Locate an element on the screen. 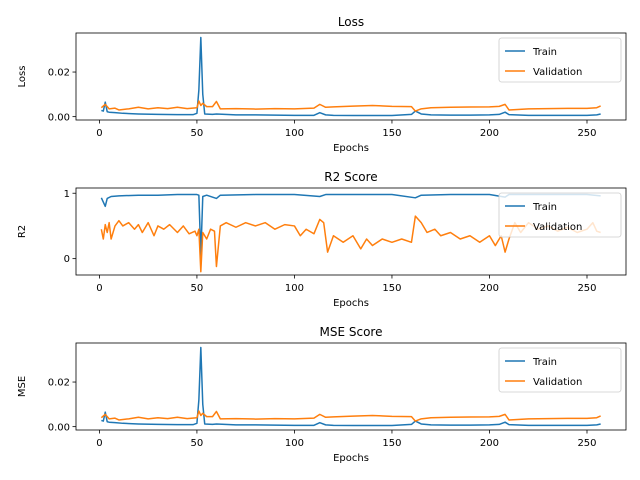 The height and width of the screenshot is (480, 640). y-tick-label: 0 is located at coordinates (67, 259).